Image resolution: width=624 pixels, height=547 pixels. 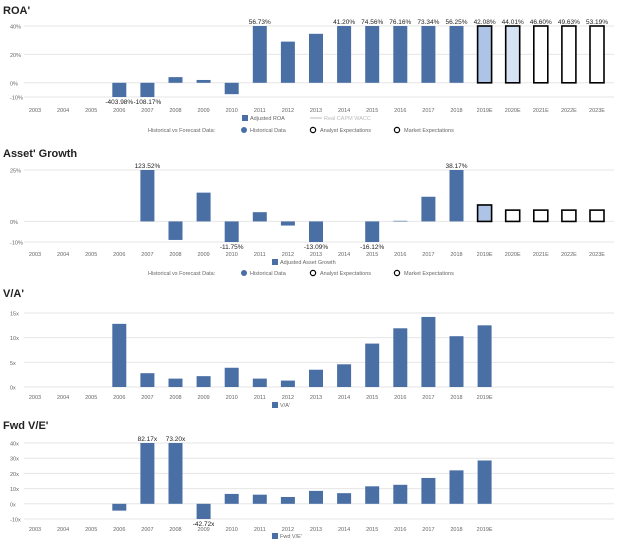 I want to click on data-label: 49.63%, so click(x=569, y=22).